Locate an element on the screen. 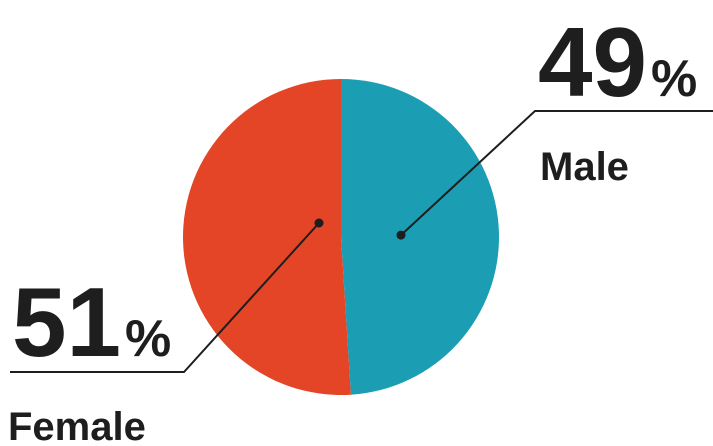  male-leader-line is located at coordinates (556, 173).